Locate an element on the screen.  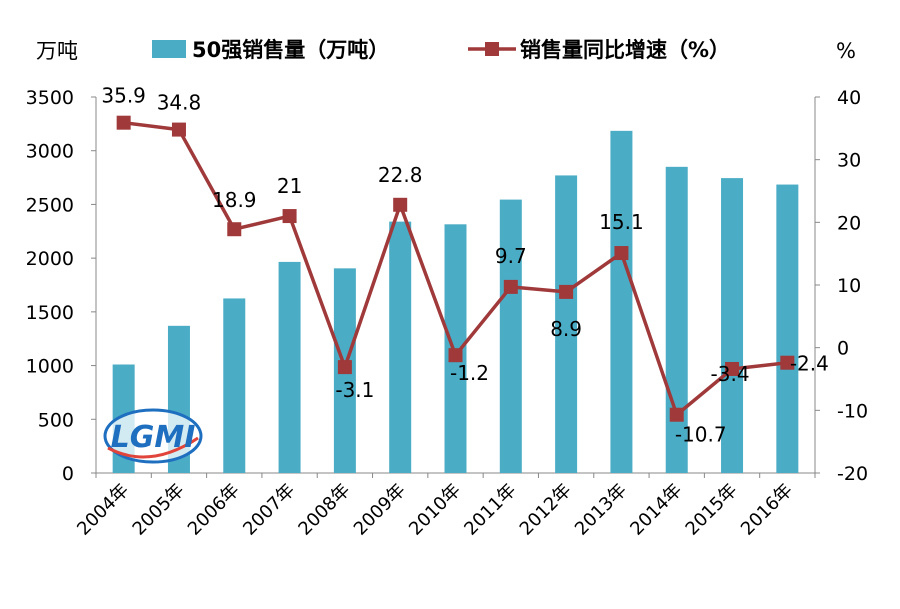
y-right-tick-label: 10 is located at coordinates (849, 286).